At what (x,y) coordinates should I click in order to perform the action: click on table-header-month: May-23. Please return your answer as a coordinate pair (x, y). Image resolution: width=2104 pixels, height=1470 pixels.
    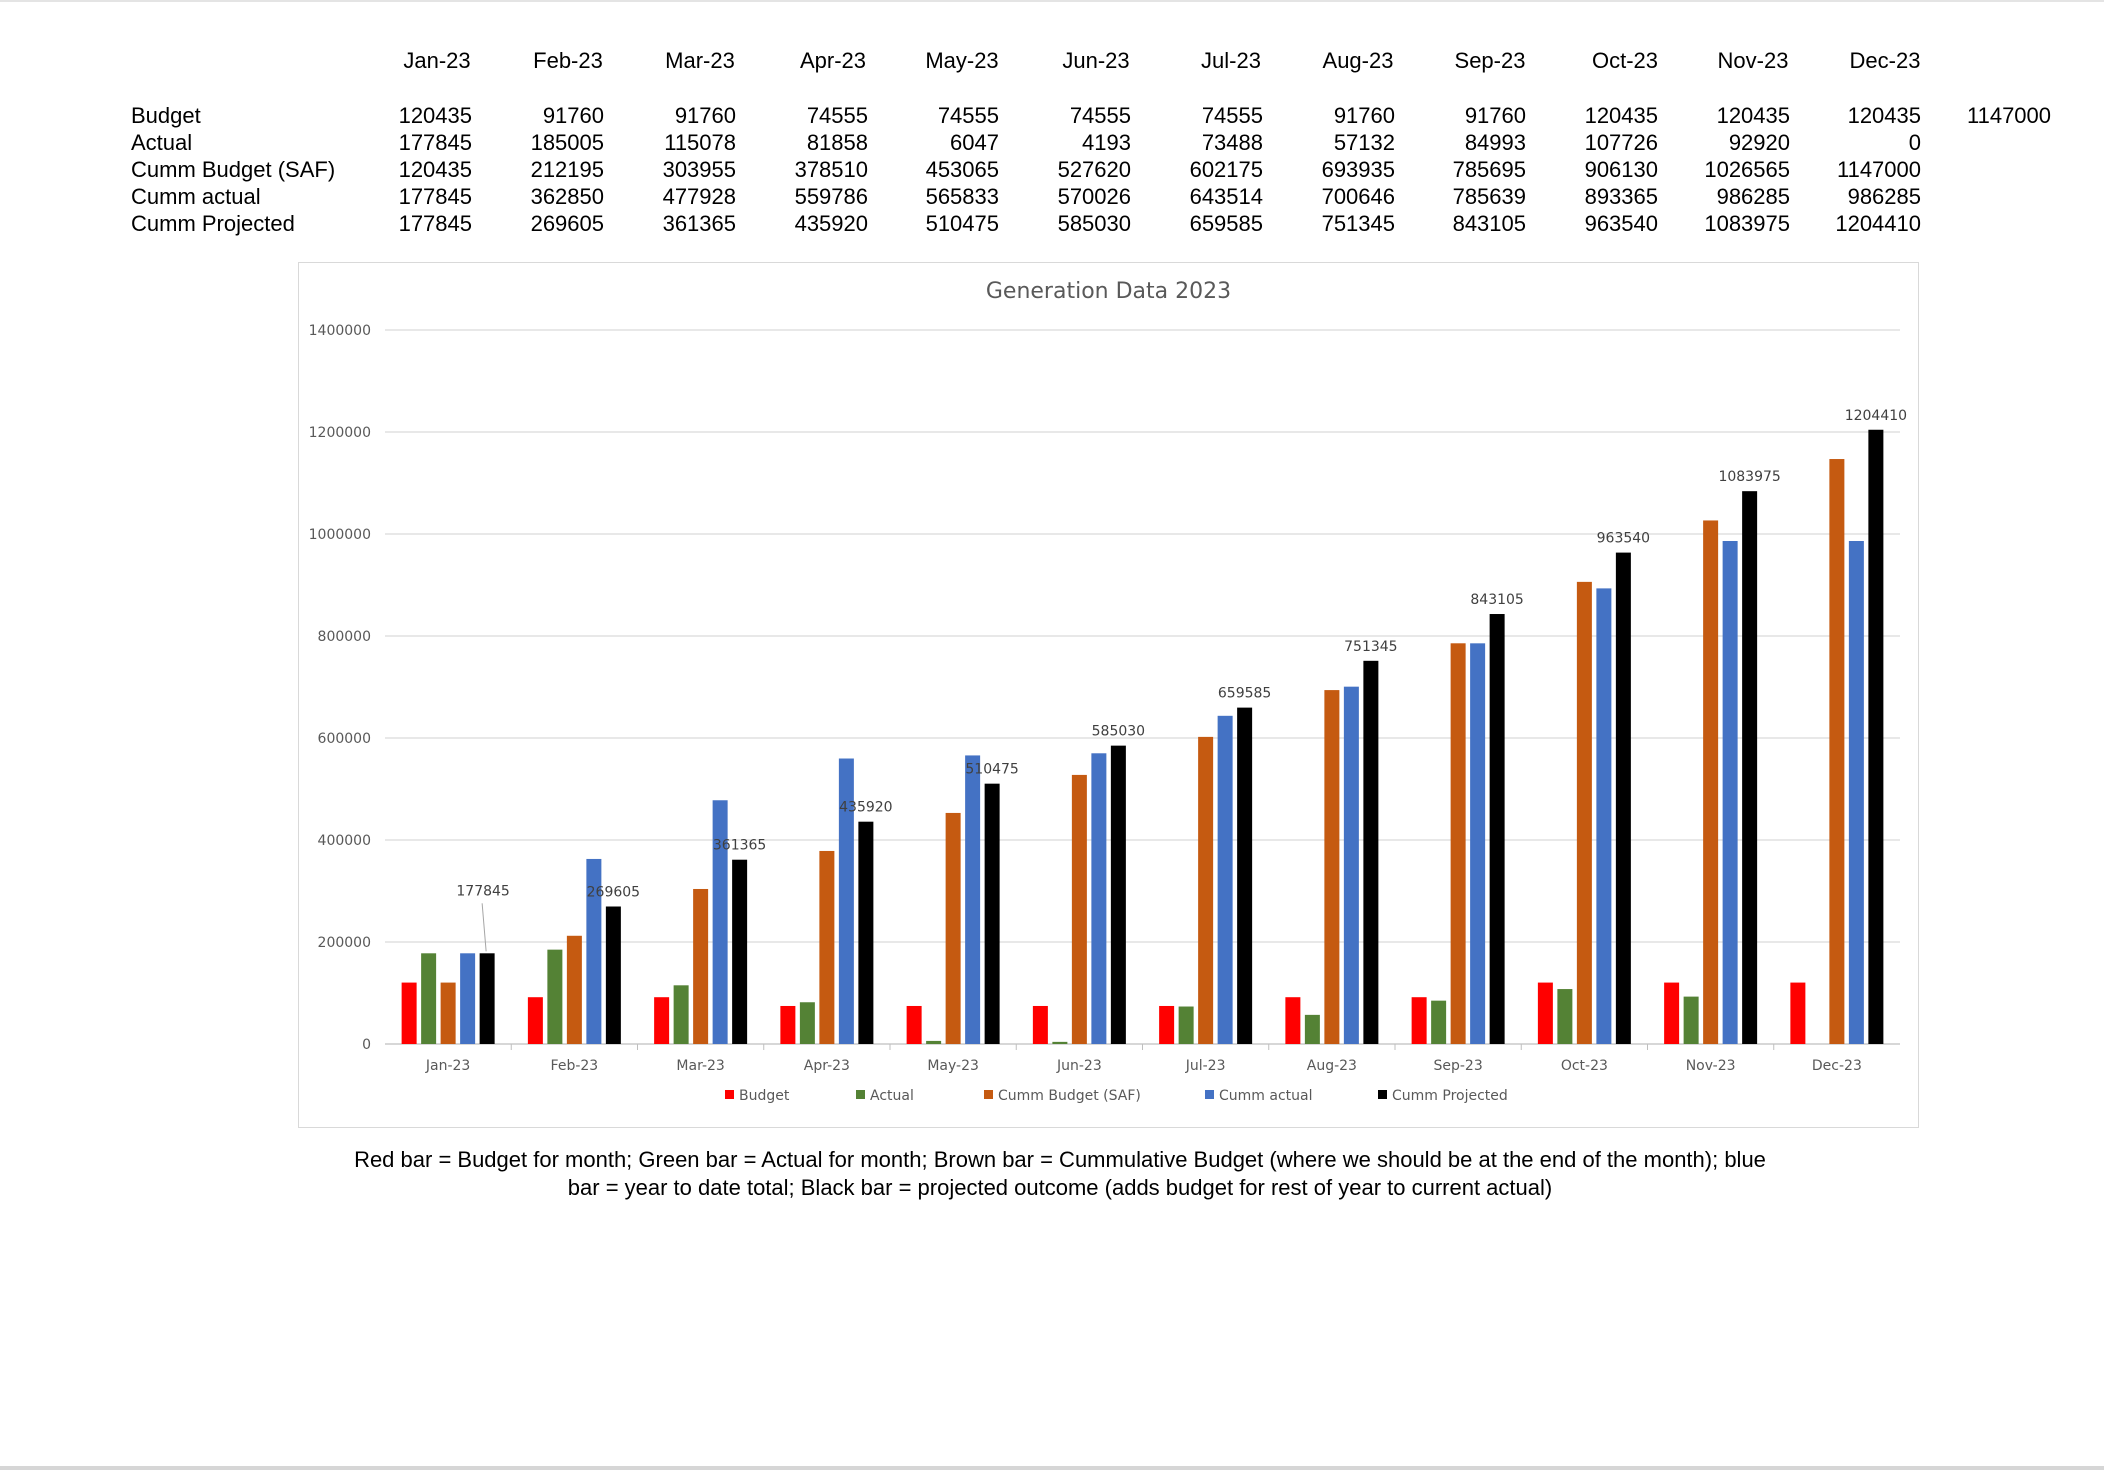
    Looking at the image, I should click on (962, 60).